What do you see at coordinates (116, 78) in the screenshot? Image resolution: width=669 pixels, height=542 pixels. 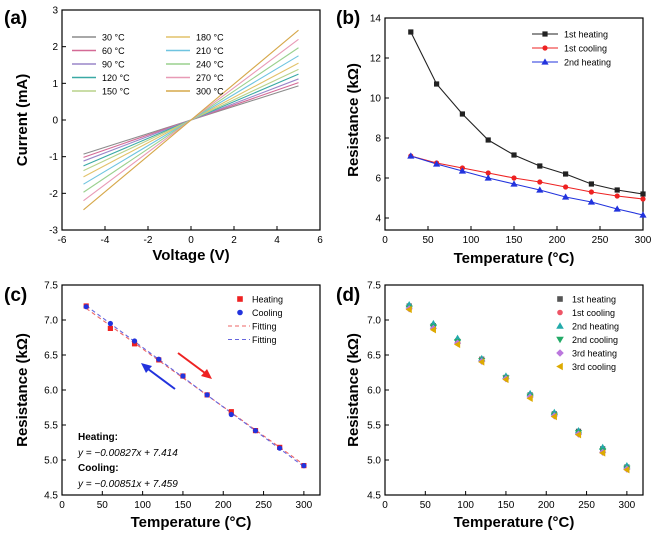 I see `legend-label: 120 °C` at bounding box center [116, 78].